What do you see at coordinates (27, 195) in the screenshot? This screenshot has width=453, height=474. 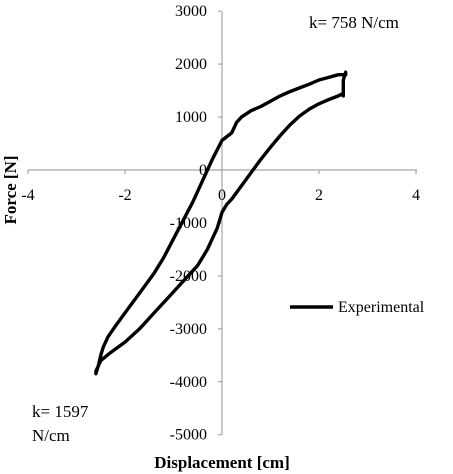 I see `x-tick-label: -4` at bounding box center [27, 195].